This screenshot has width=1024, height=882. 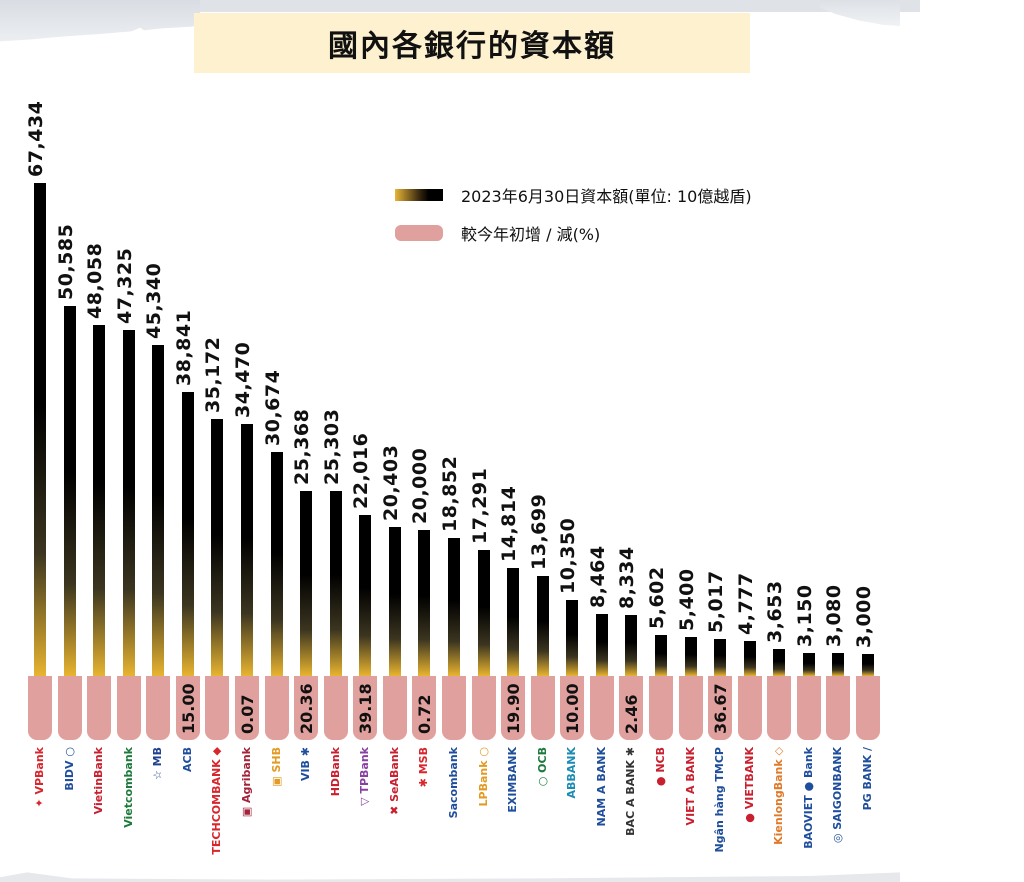 What do you see at coordinates (660, 767) in the screenshot?
I see `bank-logo-ncb: ● NCB` at bounding box center [660, 767].